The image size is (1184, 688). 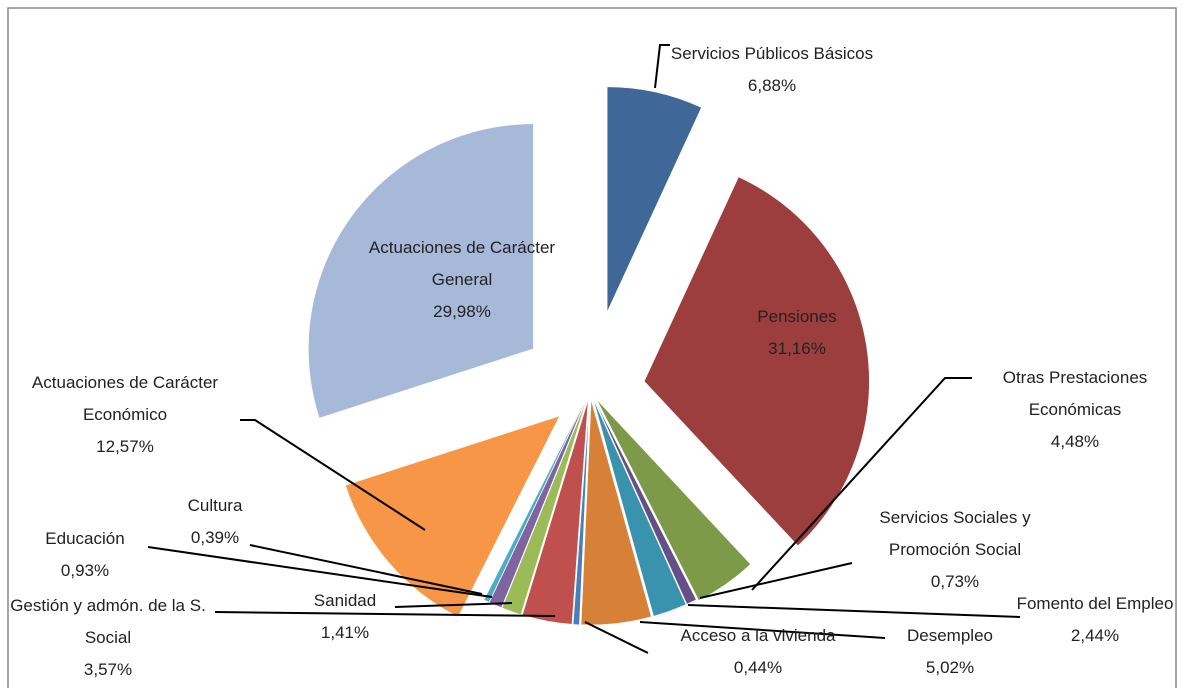 What do you see at coordinates (85, 555) in the screenshot?
I see `slice-label: Educación 0,93%` at bounding box center [85, 555].